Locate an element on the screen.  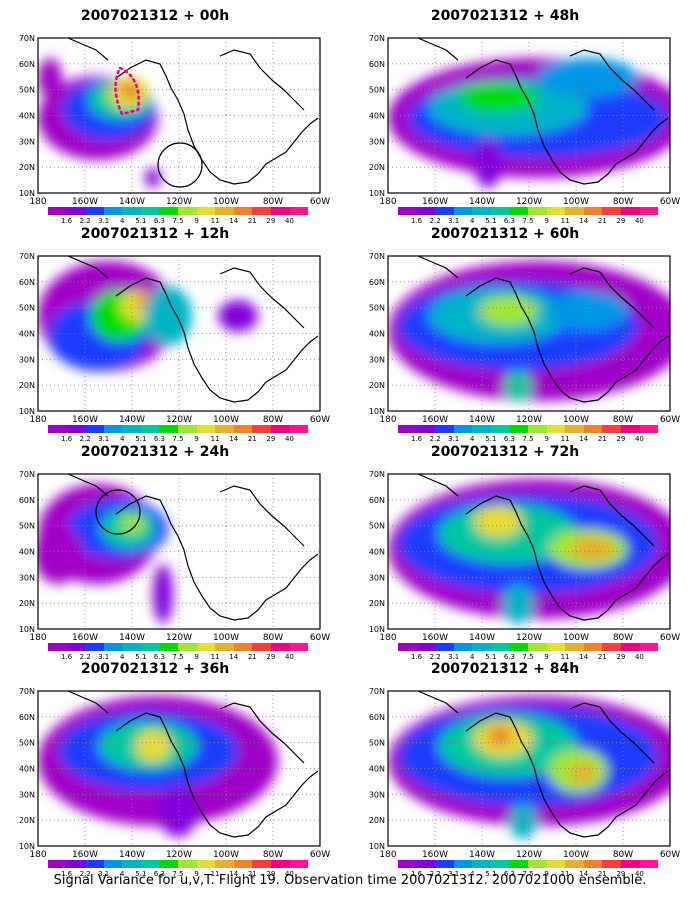
panel-title: 2007021312 + 60h is located at coordinates (505, 234).